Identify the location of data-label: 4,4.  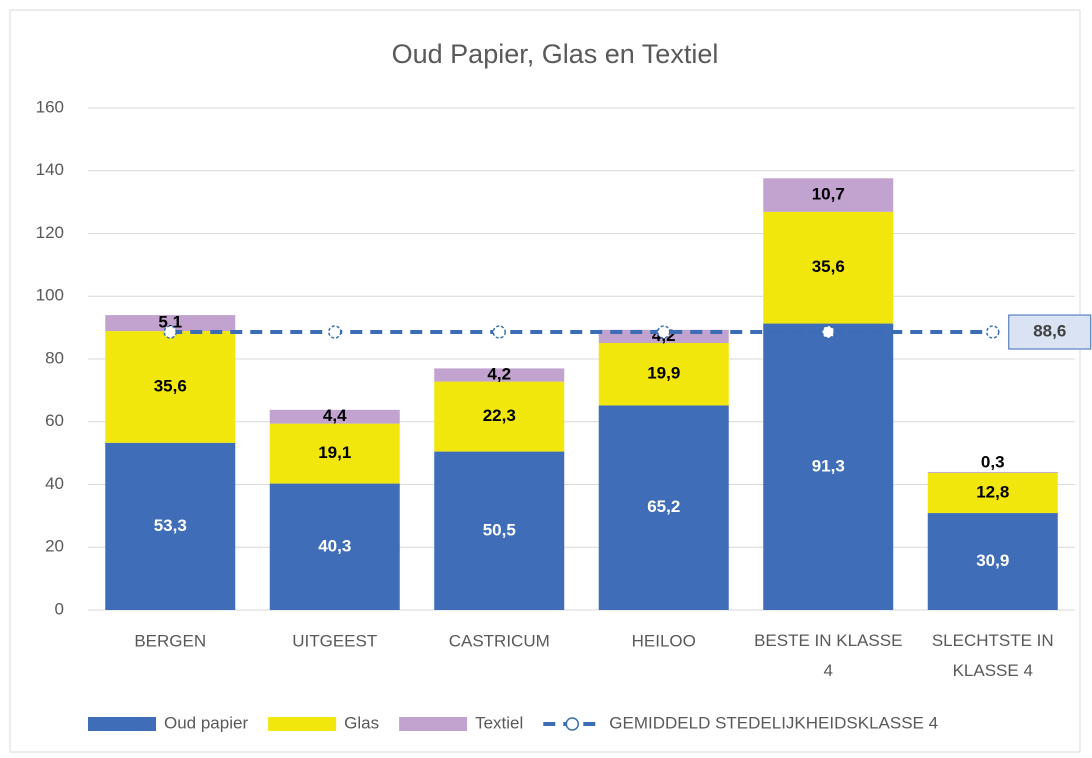
(335, 415).